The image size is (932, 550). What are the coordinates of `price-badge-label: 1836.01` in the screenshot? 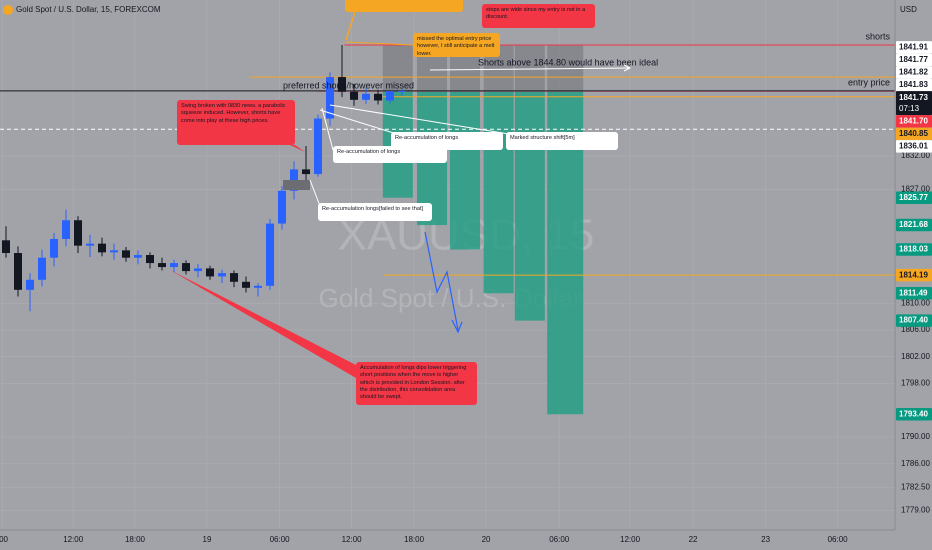 It's located at (913, 145).